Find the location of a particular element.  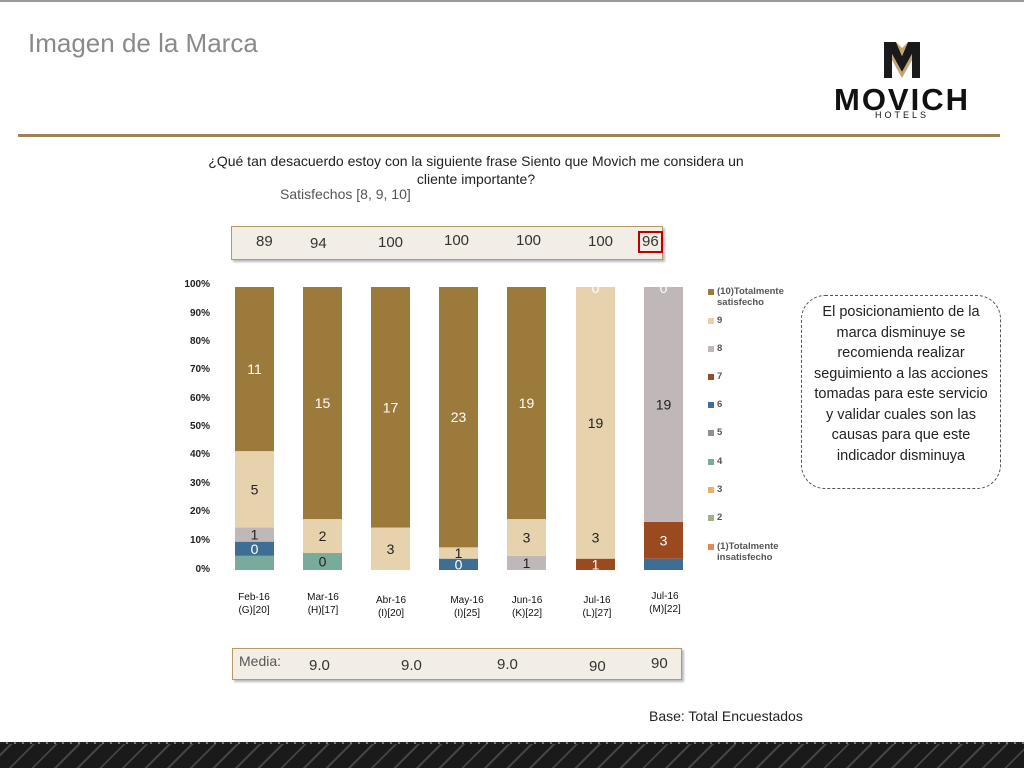

bar-value-label: 23 is located at coordinates (459, 417).